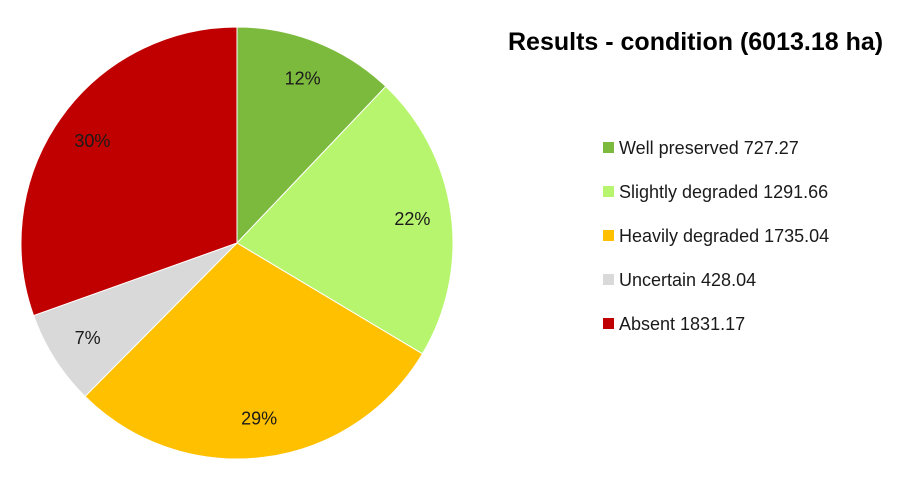 The image size is (912, 498). I want to click on slice-percent-label: 7%, so click(88, 338).